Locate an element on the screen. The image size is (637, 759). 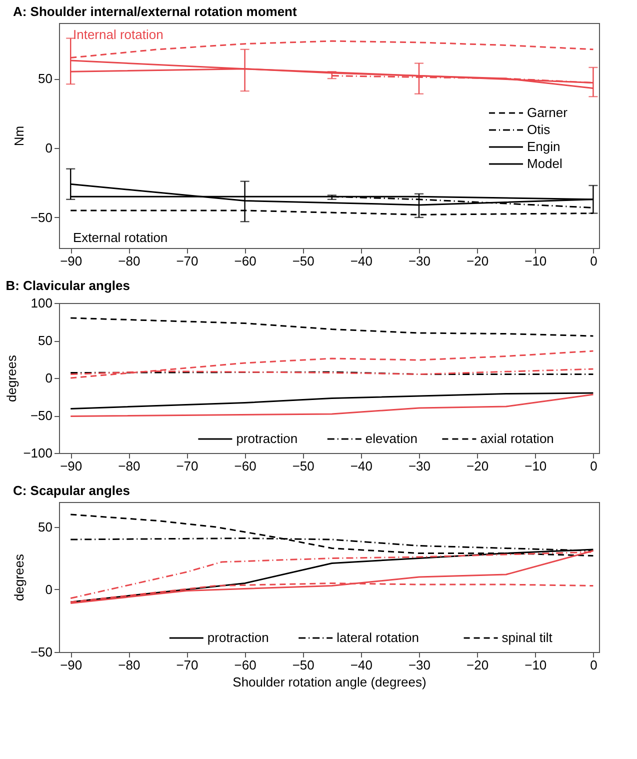
chart-title: A: Shoulder internal/external rotation moment is located at coordinates (155, 11).